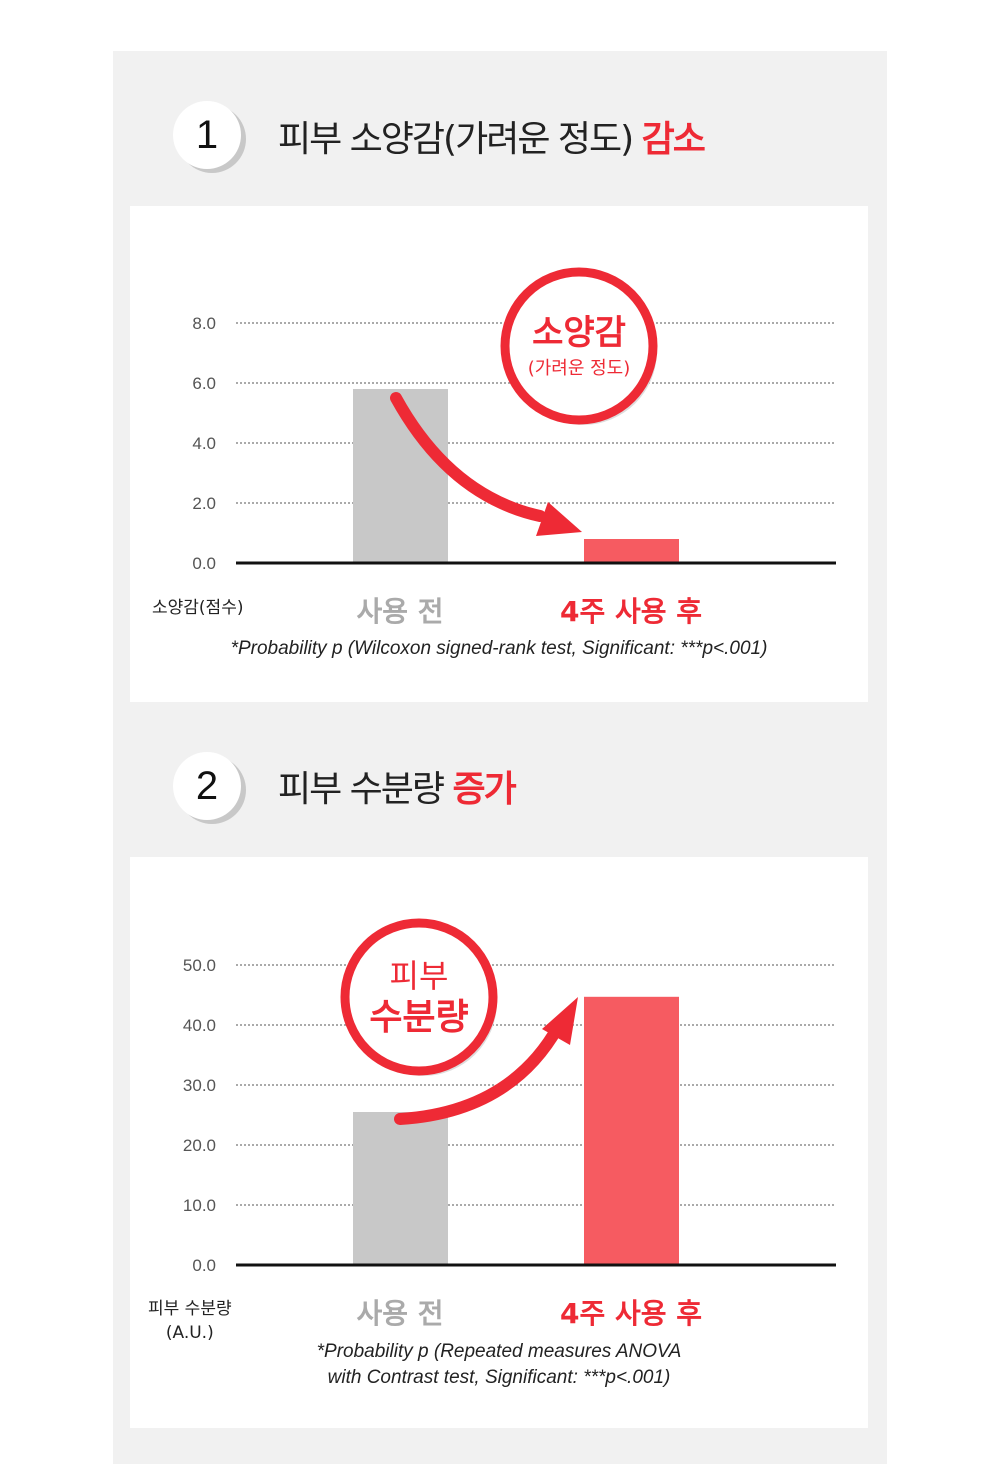  What do you see at coordinates (207, 786) in the screenshot?
I see `section-number-badge: 2` at bounding box center [207, 786].